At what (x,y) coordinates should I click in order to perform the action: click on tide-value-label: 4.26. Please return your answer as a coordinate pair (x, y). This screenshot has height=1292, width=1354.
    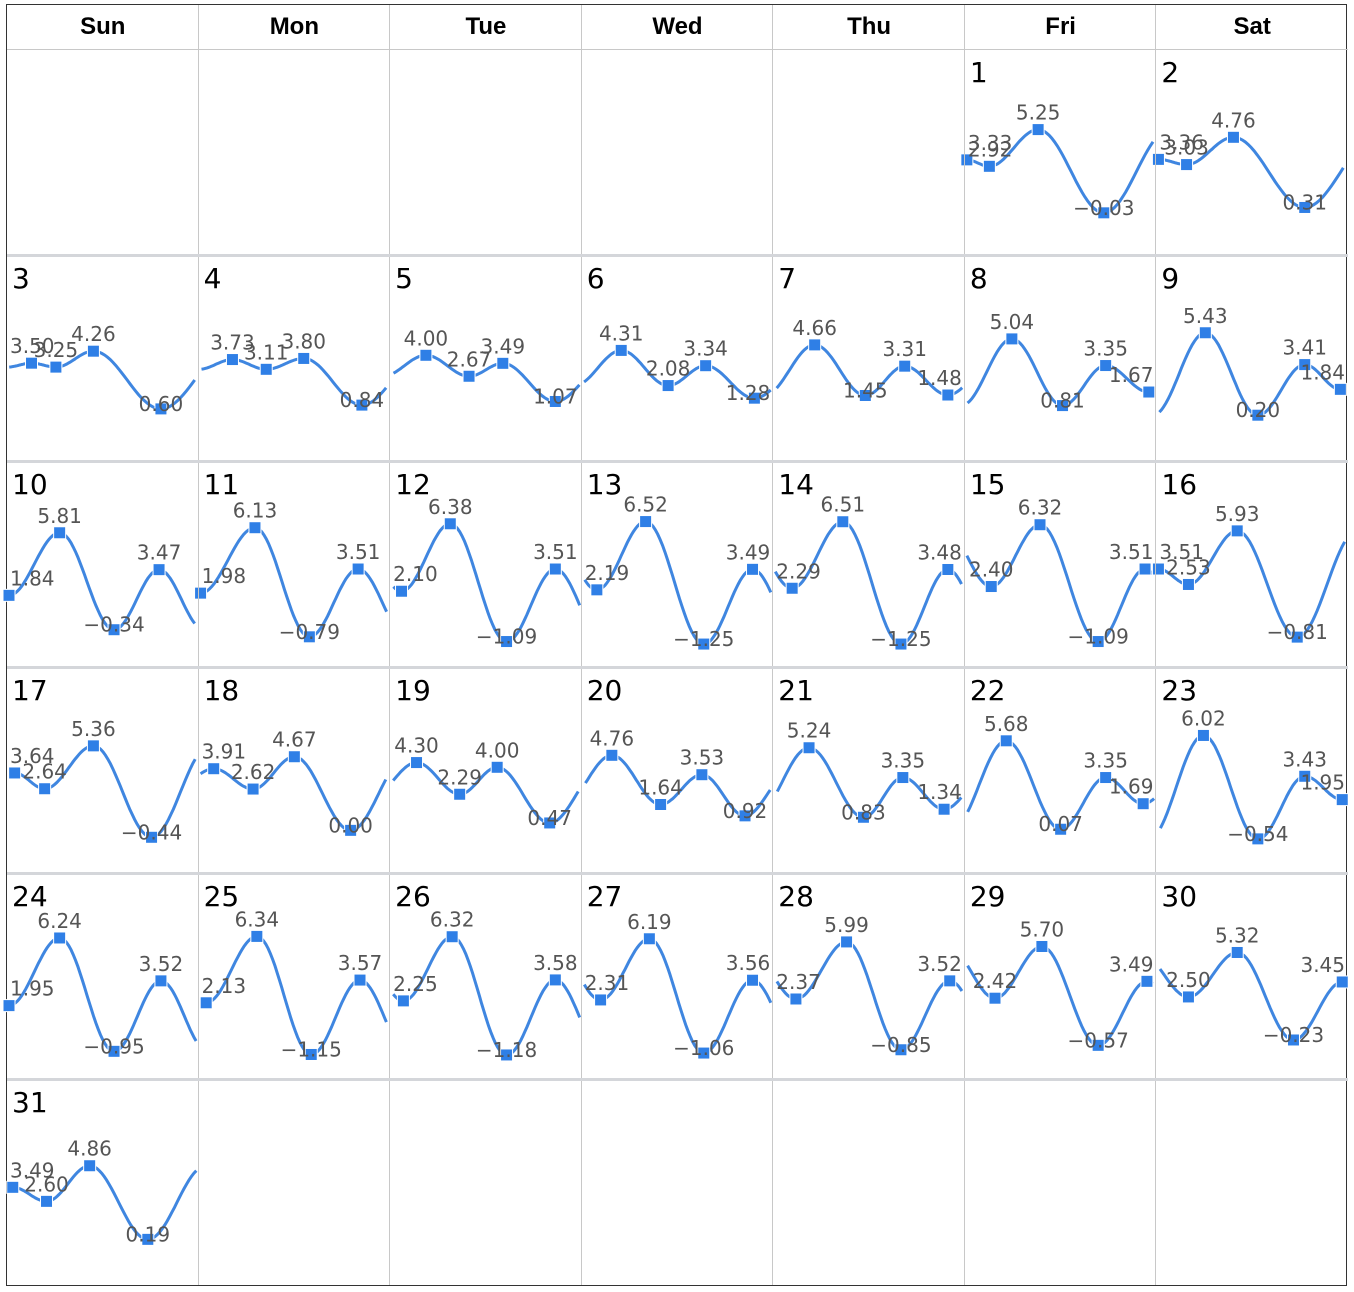
    Looking at the image, I should click on (93, 334).